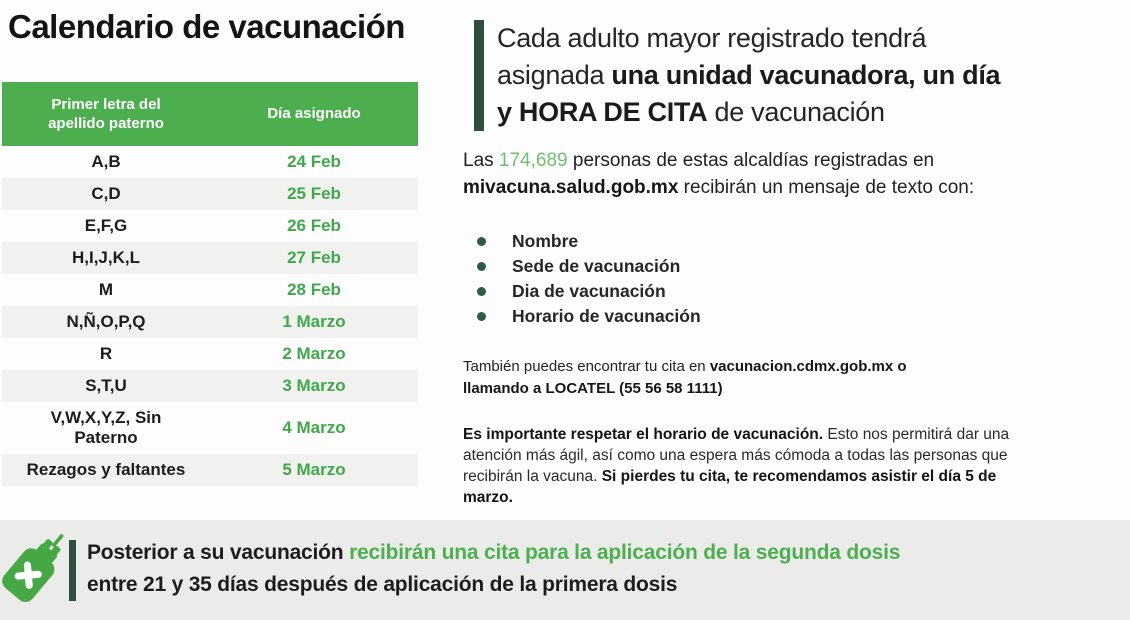  I want to click on day-cell: 4 Marzo, so click(314, 427).